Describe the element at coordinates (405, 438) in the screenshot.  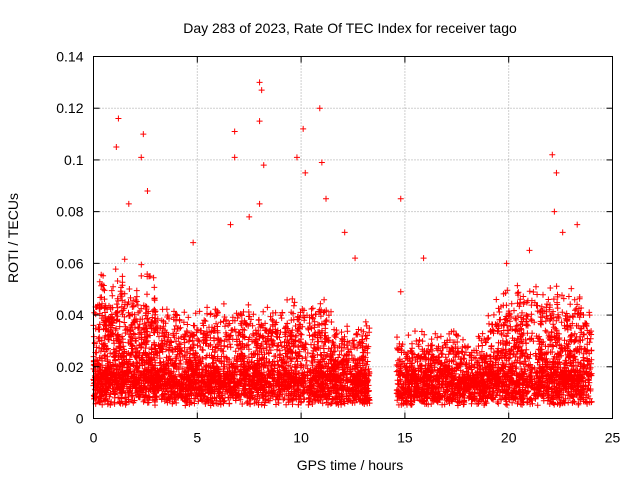
I see `x-tick-label: 15` at that location.